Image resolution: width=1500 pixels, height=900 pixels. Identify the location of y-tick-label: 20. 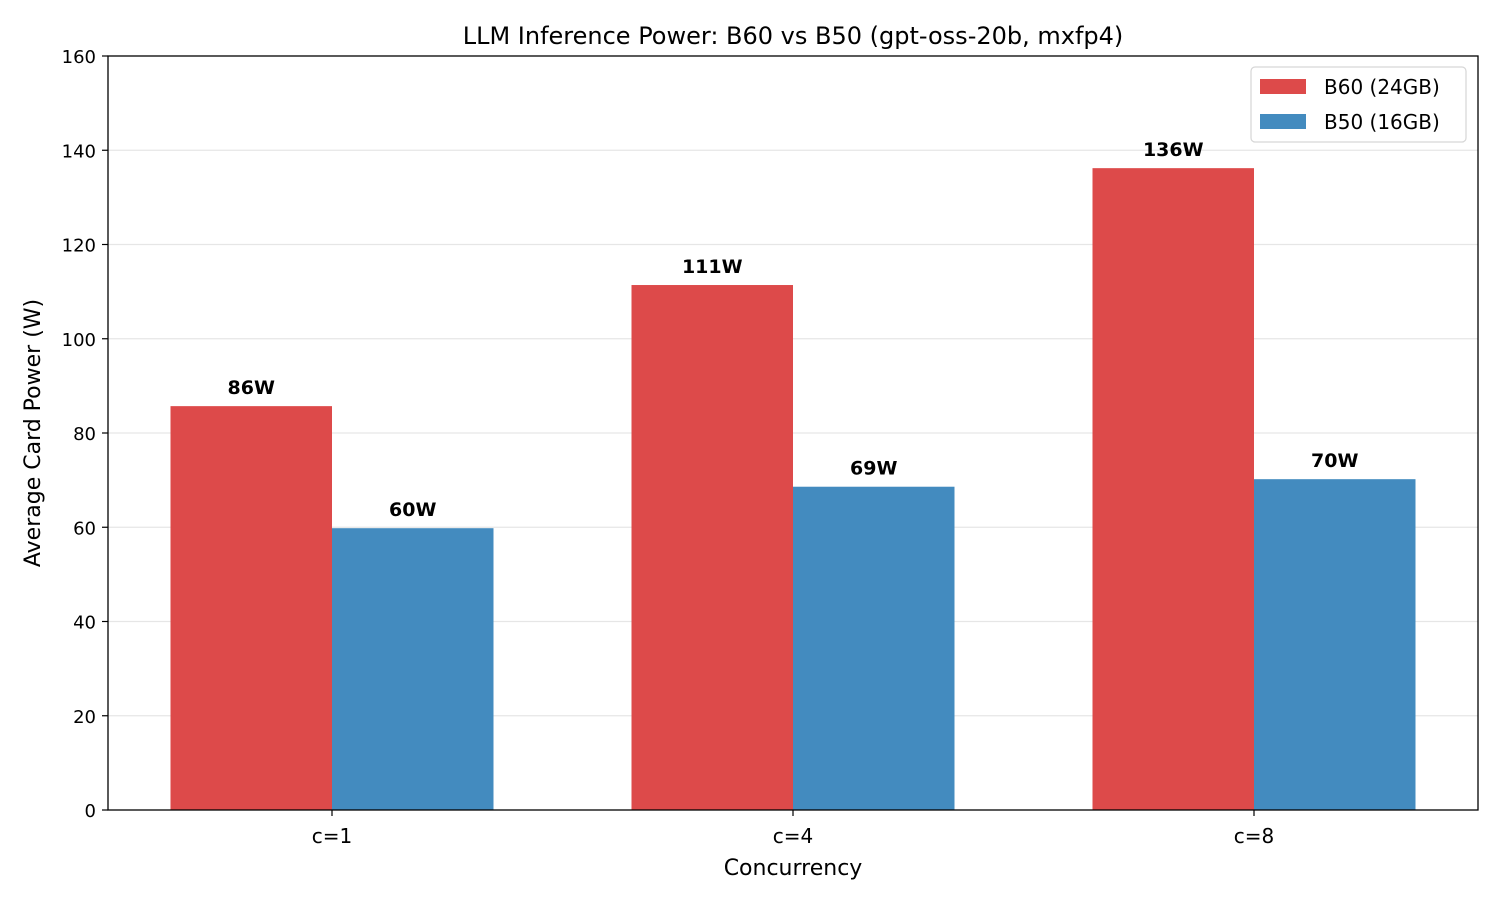
(84, 717).